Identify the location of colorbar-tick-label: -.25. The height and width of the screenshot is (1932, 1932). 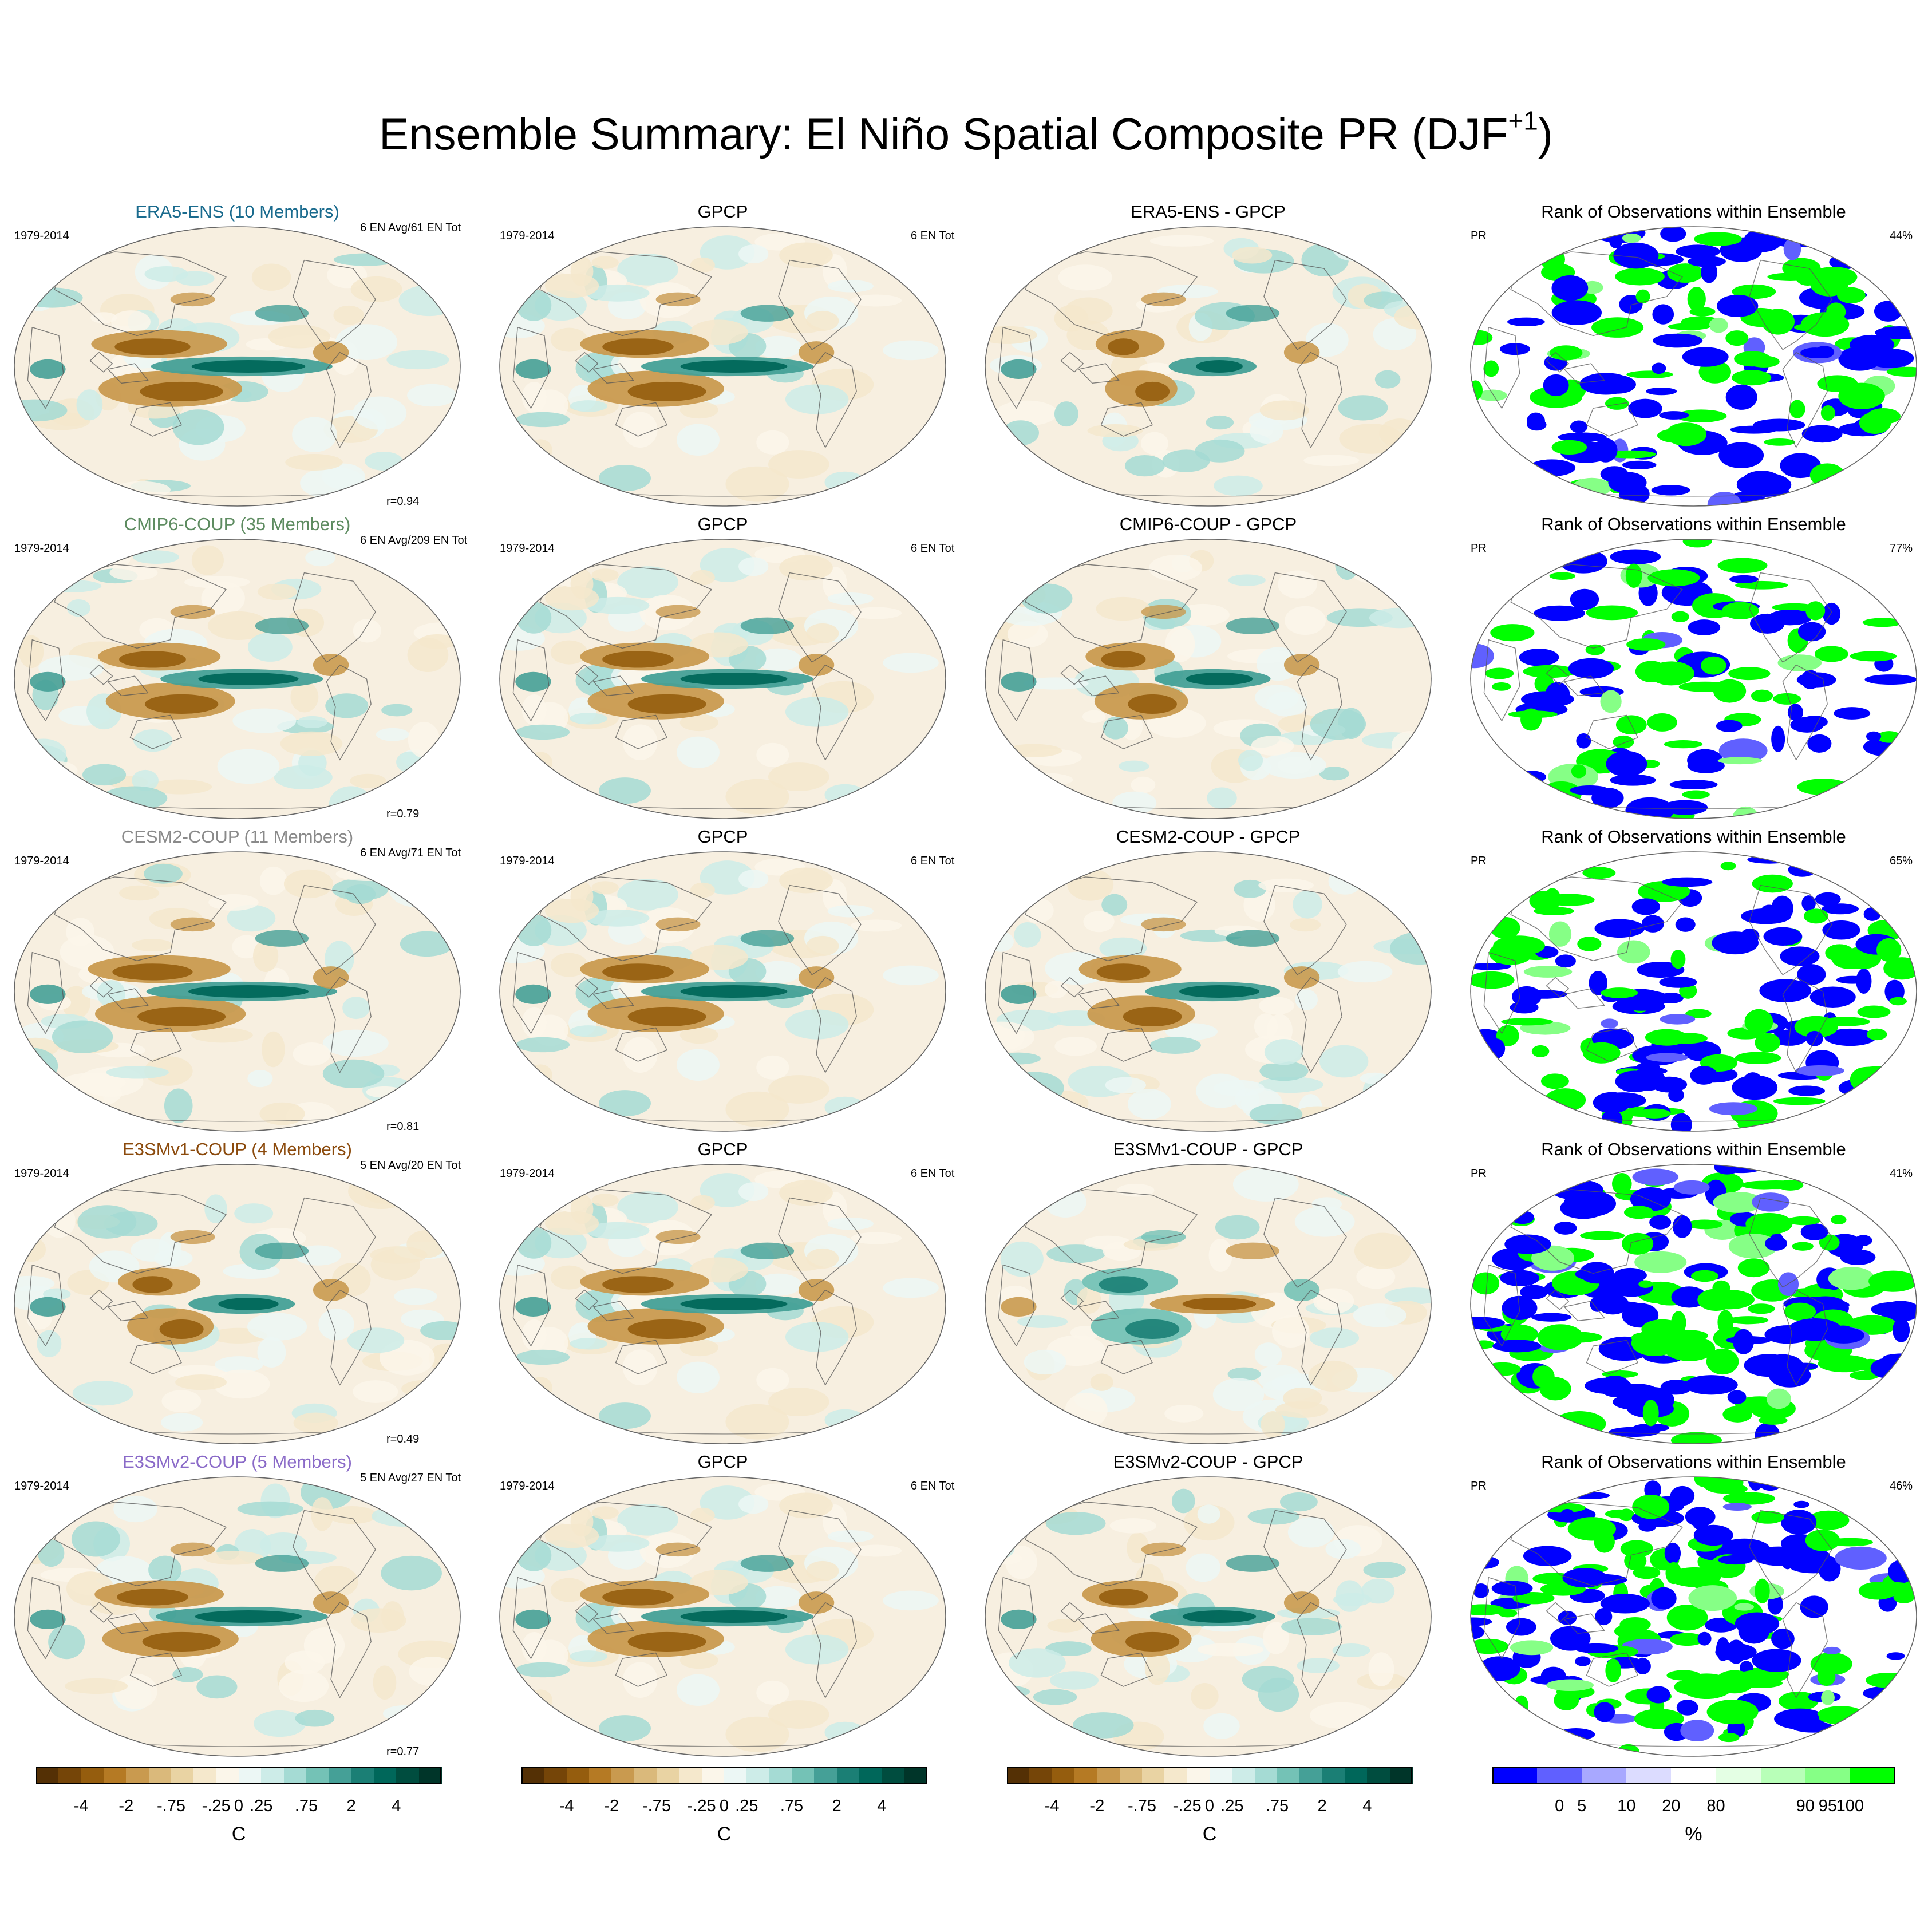
(701, 1806).